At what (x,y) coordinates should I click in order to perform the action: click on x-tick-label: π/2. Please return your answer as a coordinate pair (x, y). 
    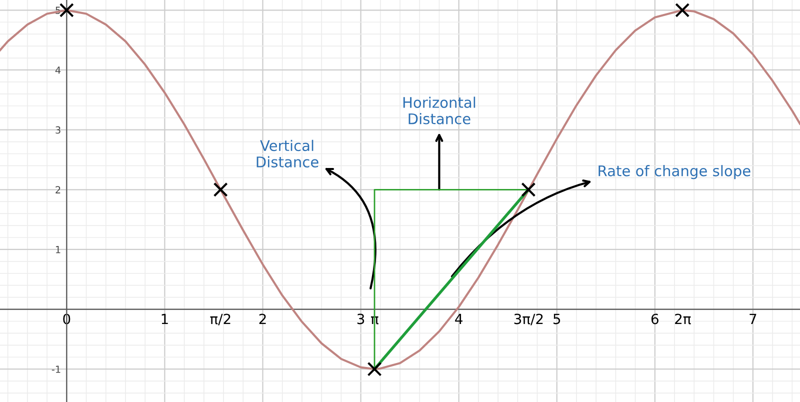
    Looking at the image, I should click on (220, 320).